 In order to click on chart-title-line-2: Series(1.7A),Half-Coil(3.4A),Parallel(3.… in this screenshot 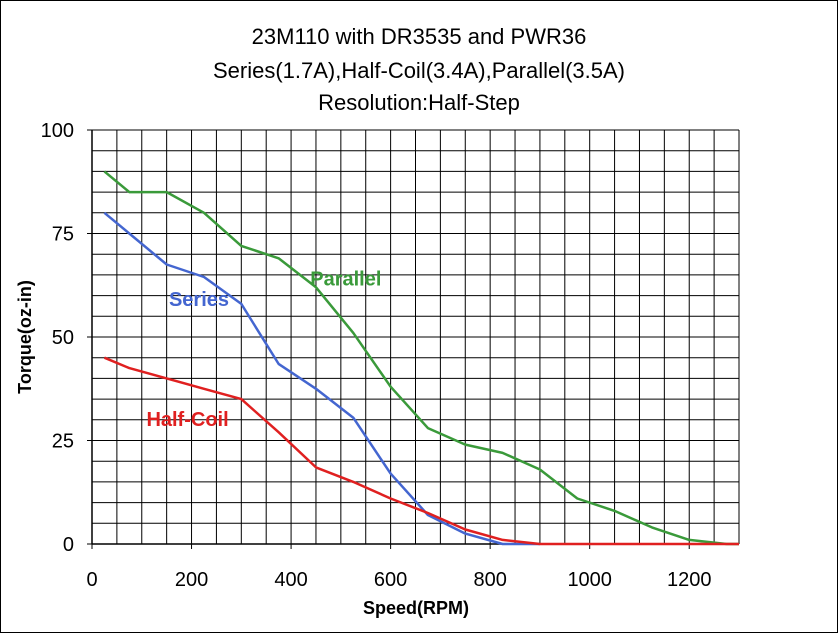, I will do `click(419, 70)`.